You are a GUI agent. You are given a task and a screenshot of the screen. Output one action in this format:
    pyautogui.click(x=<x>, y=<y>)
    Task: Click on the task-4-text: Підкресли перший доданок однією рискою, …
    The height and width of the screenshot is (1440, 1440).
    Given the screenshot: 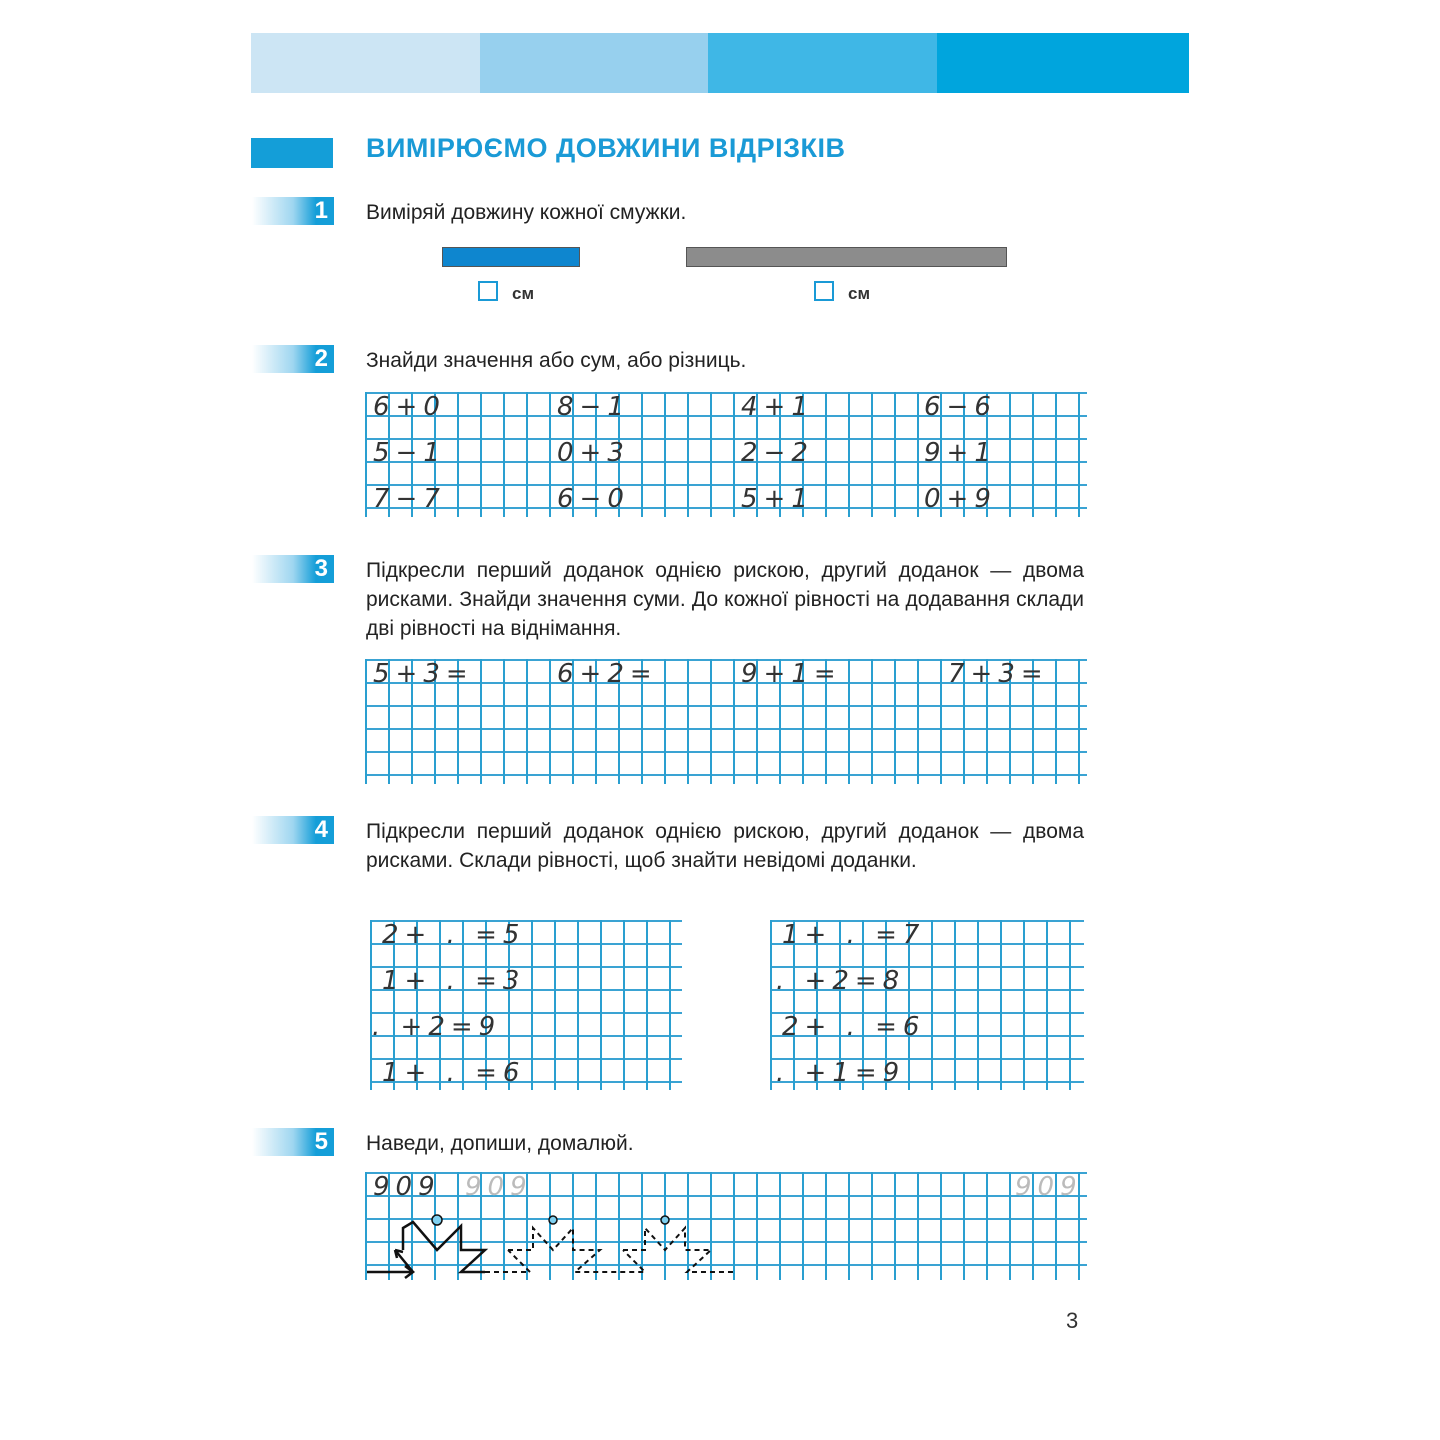 What is the action you would take?
    pyautogui.click(x=725, y=846)
    